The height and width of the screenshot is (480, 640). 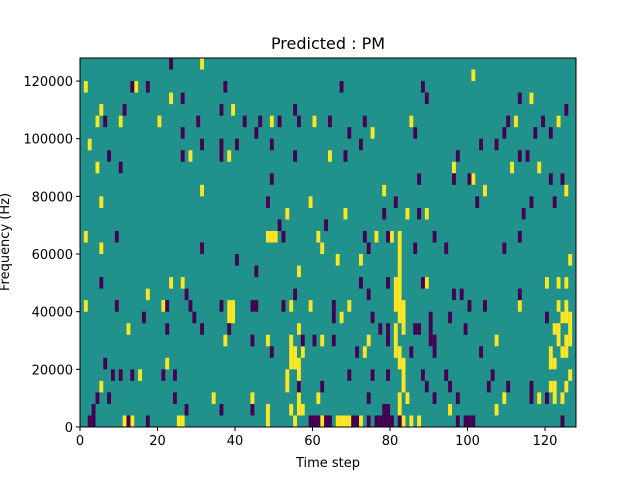 What do you see at coordinates (69, 428) in the screenshot?
I see `y-tick-label: 0` at bounding box center [69, 428].